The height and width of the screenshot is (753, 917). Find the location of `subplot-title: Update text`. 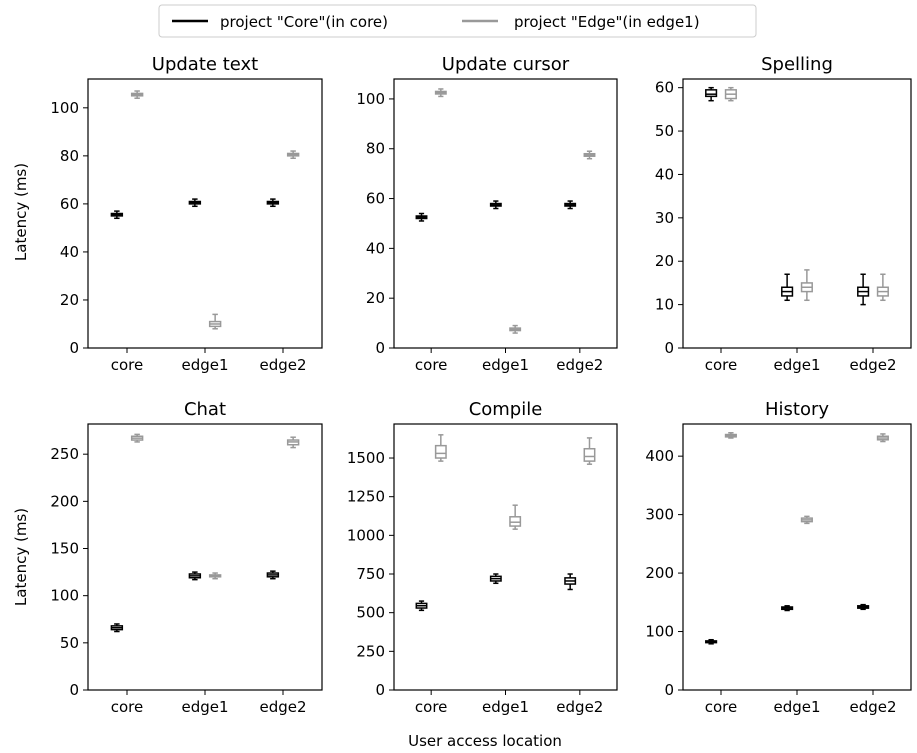

subplot-title: Update text is located at coordinates (205, 64).